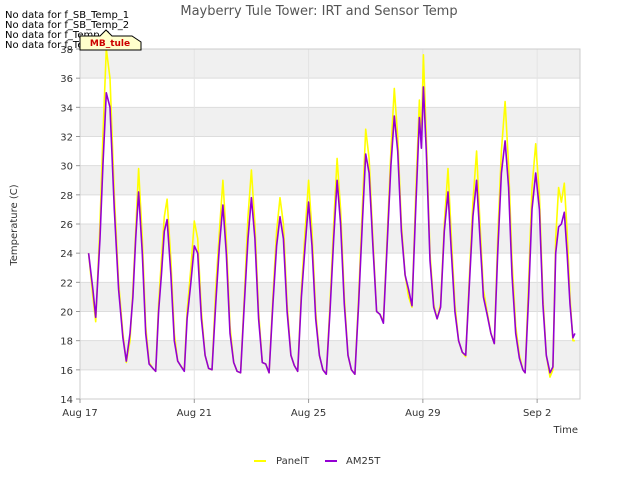 The width and height of the screenshot is (640, 480). What do you see at coordinates (565, 430) in the screenshot?
I see `x-axis-label: Time` at bounding box center [565, 430].